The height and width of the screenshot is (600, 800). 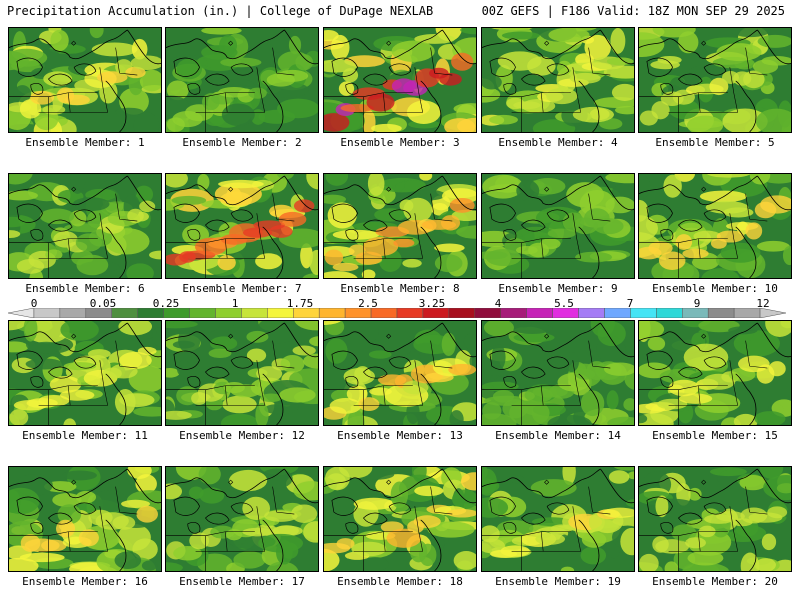 I want to click on colorbar-tick-label: 3.25, so click(x=432, y=303).